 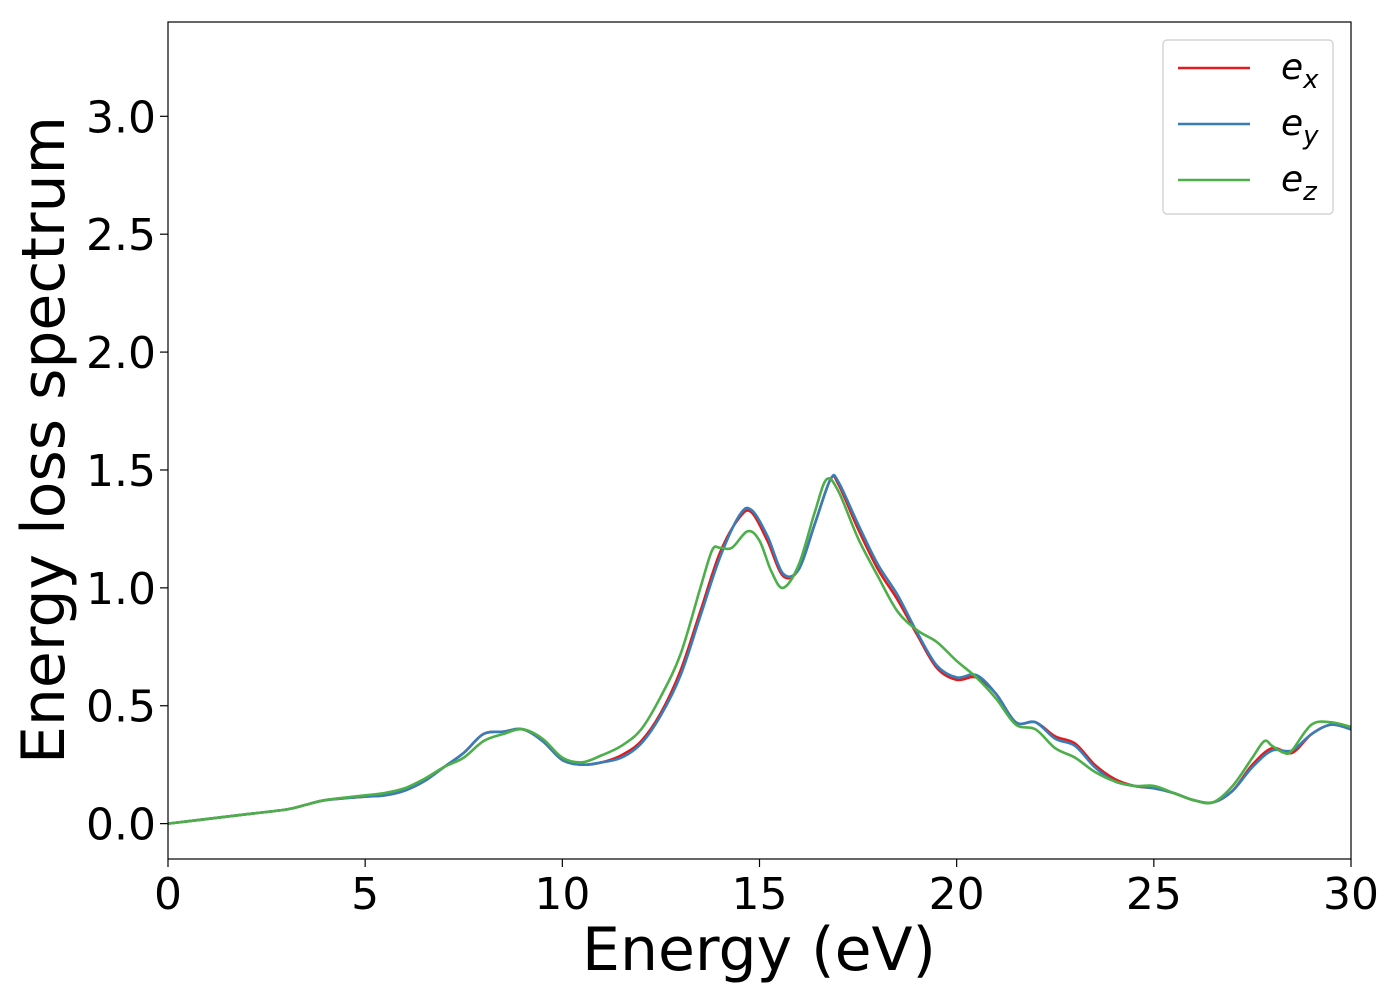 What do you see at coordinates (1154, 894) in the screenshot?
I see `x-tick-label: 25` at bounding box center [1154, 894].